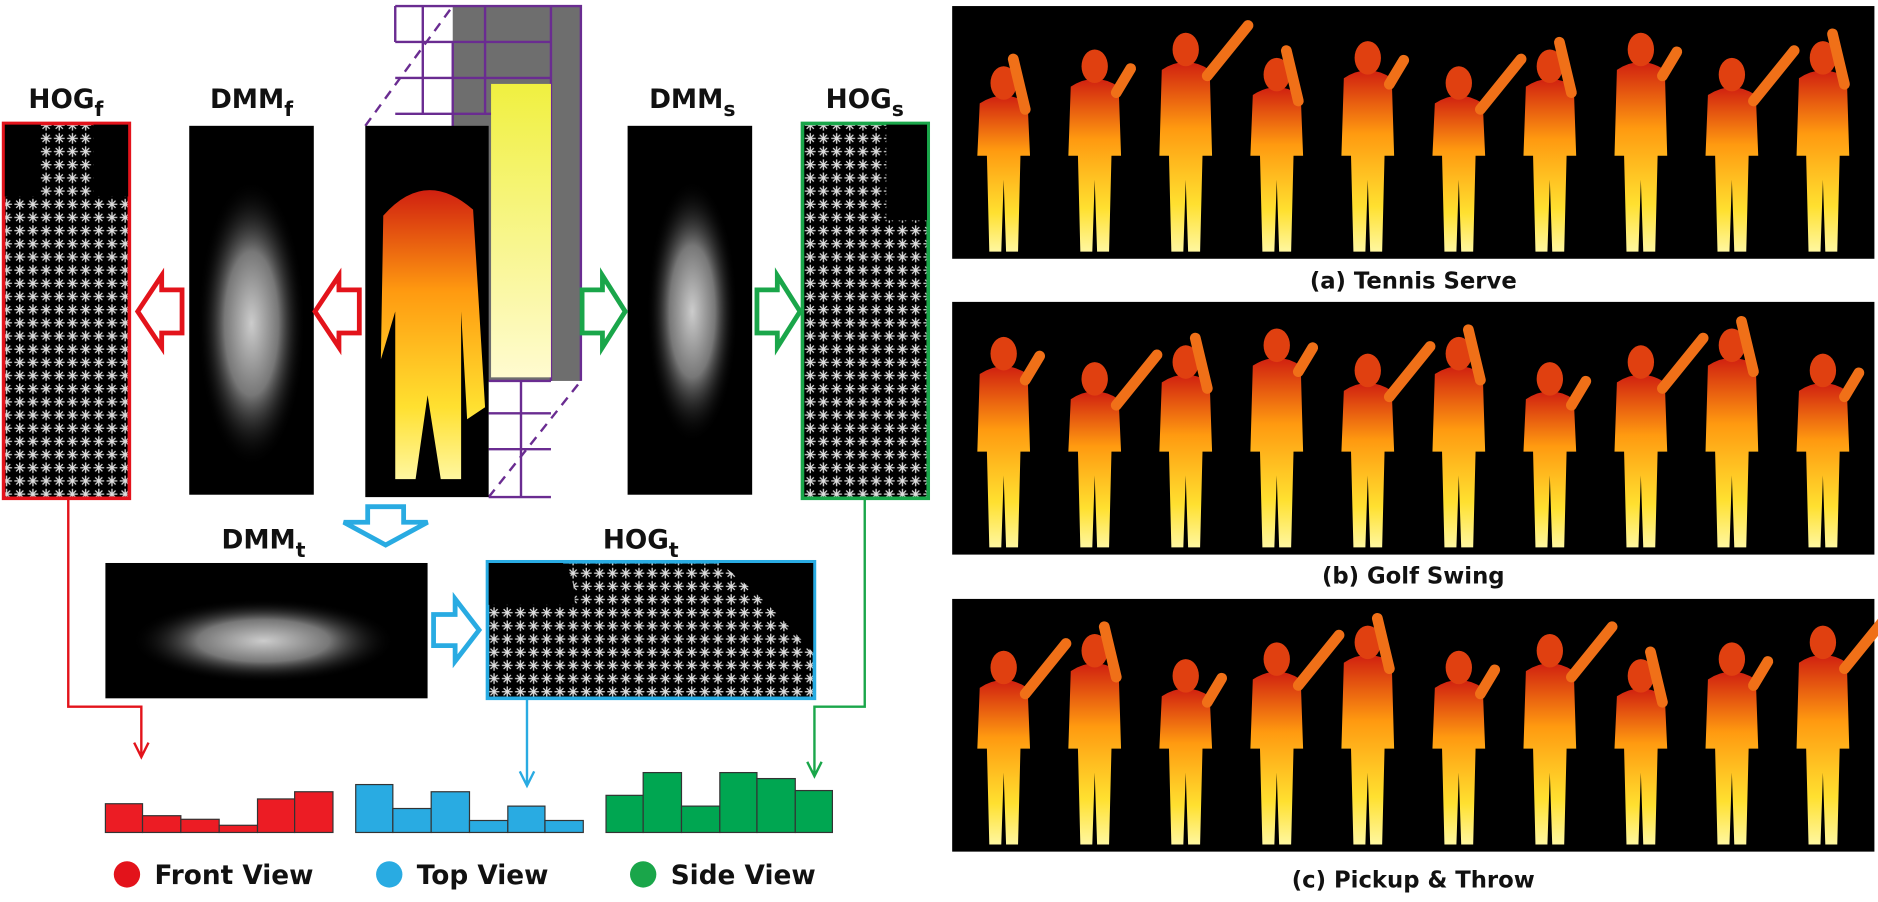  Describe the element at coordinates (1413, 282) in the screenshot. I see `panel-caption: (a) Tennis Serve` at that location.